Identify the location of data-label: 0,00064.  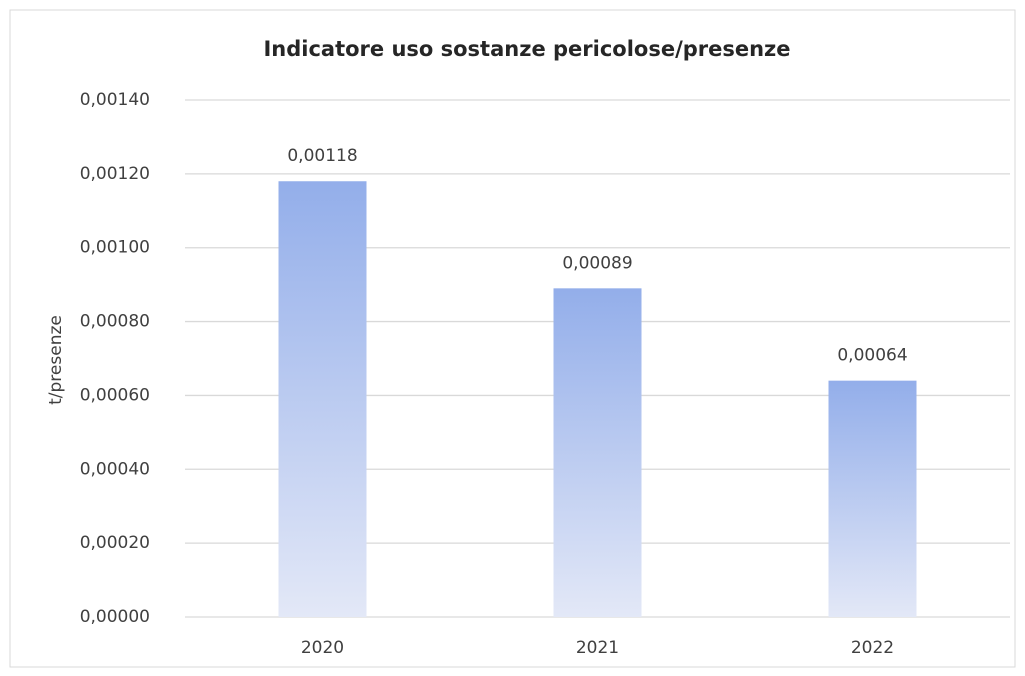
(872, 356).